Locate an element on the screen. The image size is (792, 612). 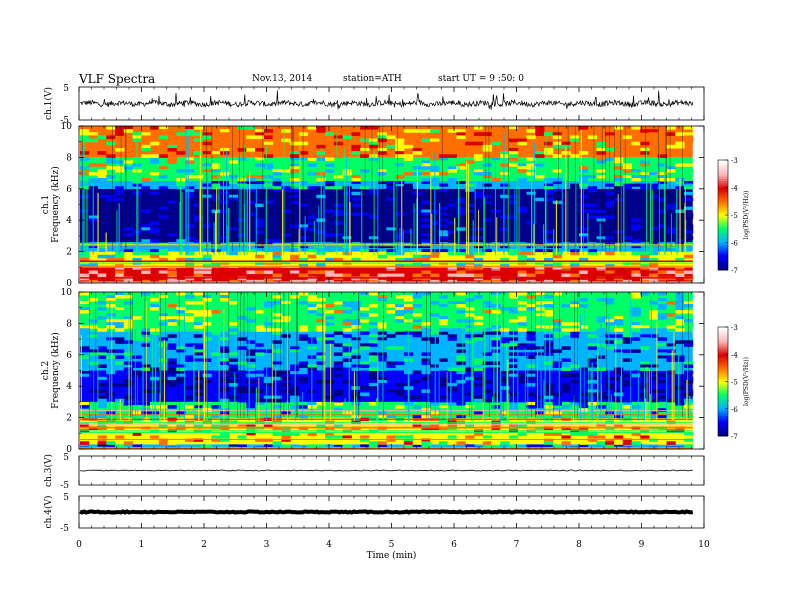
xtick-label: 6 is located at coordinates (454, 545).